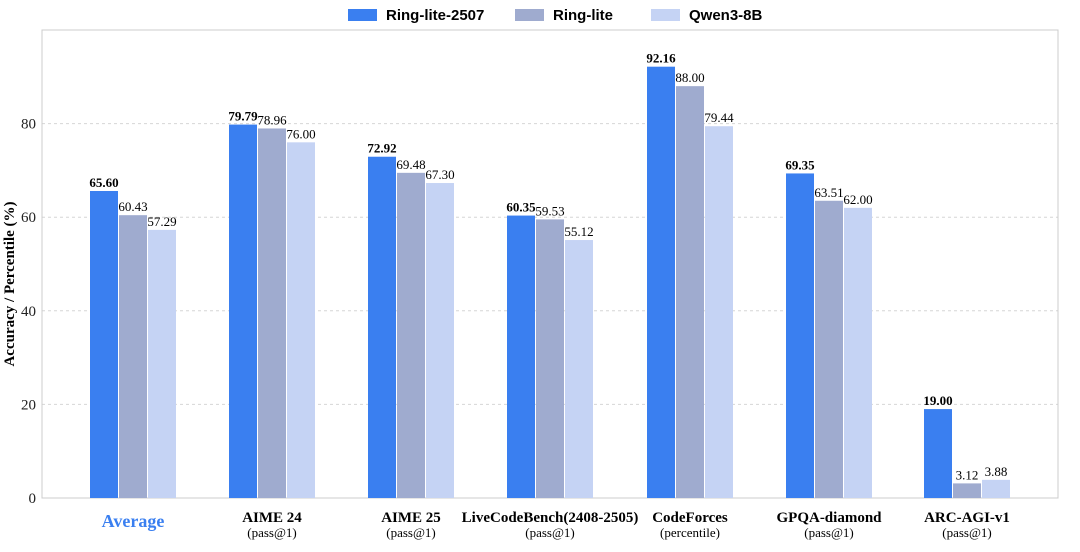 Image resolution: width=1080 pixels, height=552 pixels. What do you see at coordinates (661, 58) in the screenshot?
I see `bar-value-label: 92.16` at bounding box center [661, 58].